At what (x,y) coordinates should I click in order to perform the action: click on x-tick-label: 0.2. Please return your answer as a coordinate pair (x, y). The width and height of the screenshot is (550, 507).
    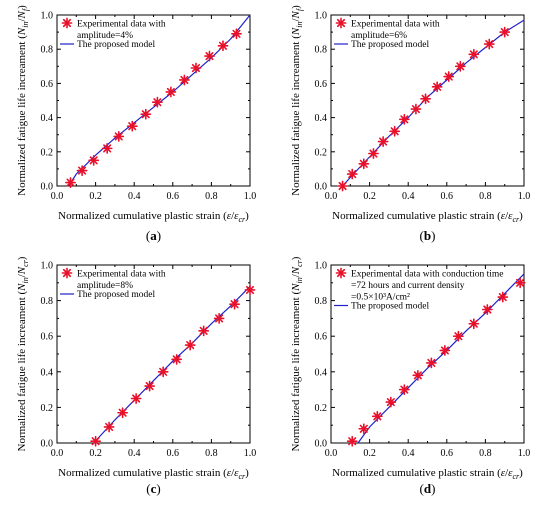
    Looking at the image, I should click on (369, 196).